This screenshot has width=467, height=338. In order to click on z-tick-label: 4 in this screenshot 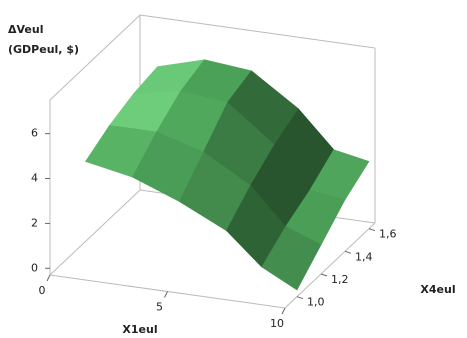, I will do `click(34, 178)`.